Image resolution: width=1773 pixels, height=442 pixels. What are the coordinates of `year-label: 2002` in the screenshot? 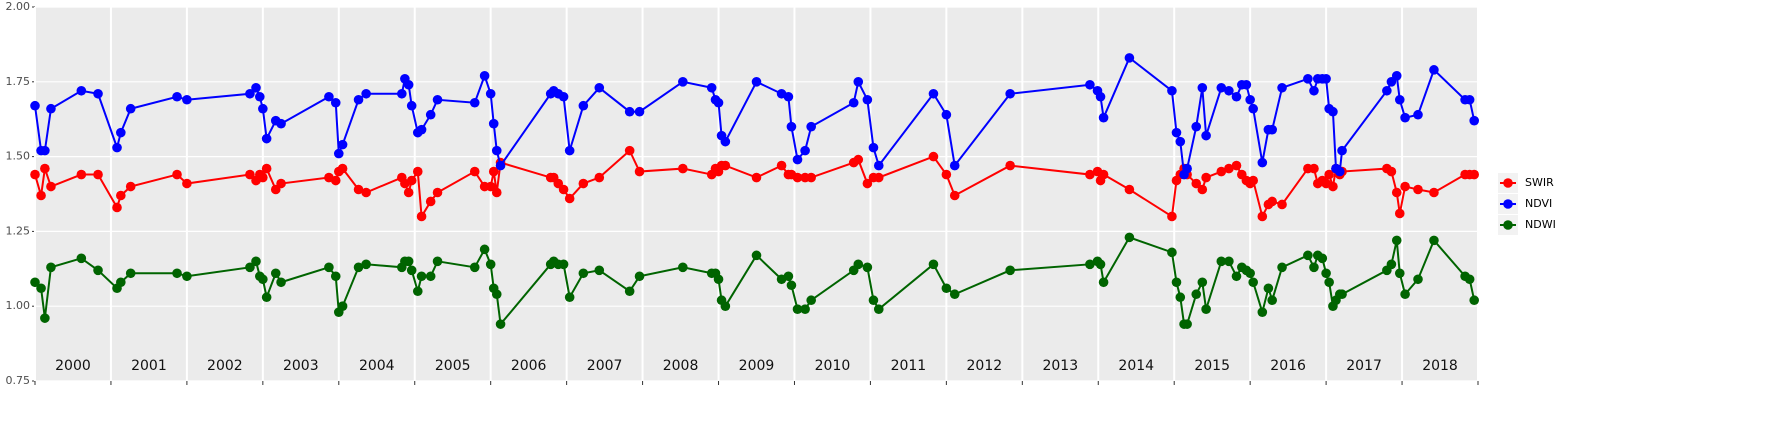 It's located at (225, 366).